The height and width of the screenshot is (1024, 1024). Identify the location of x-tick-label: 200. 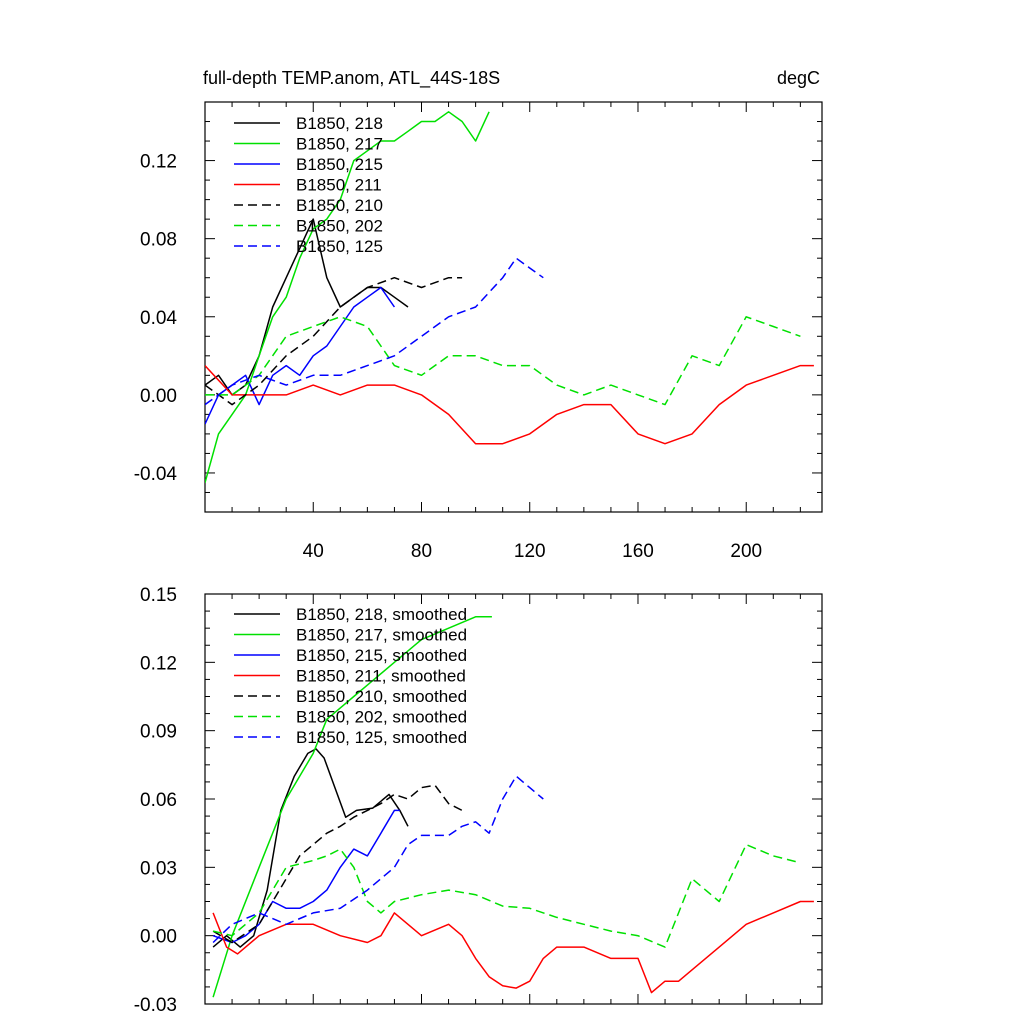
(746, 551).